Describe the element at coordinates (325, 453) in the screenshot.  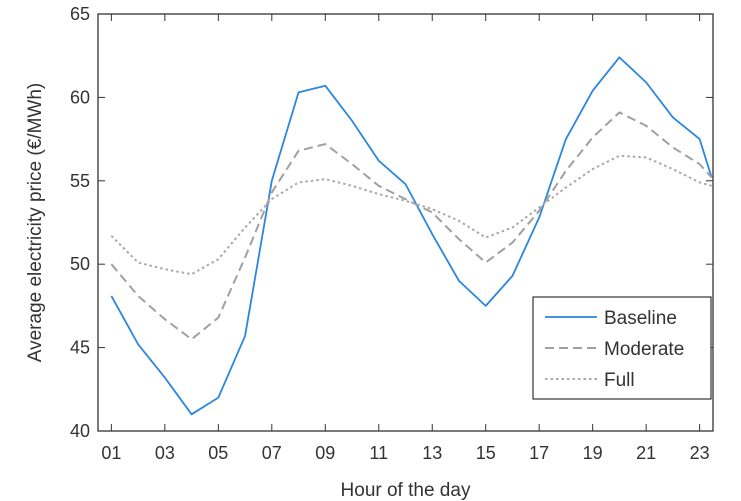
I see `x-tick-label: 09` at that location.